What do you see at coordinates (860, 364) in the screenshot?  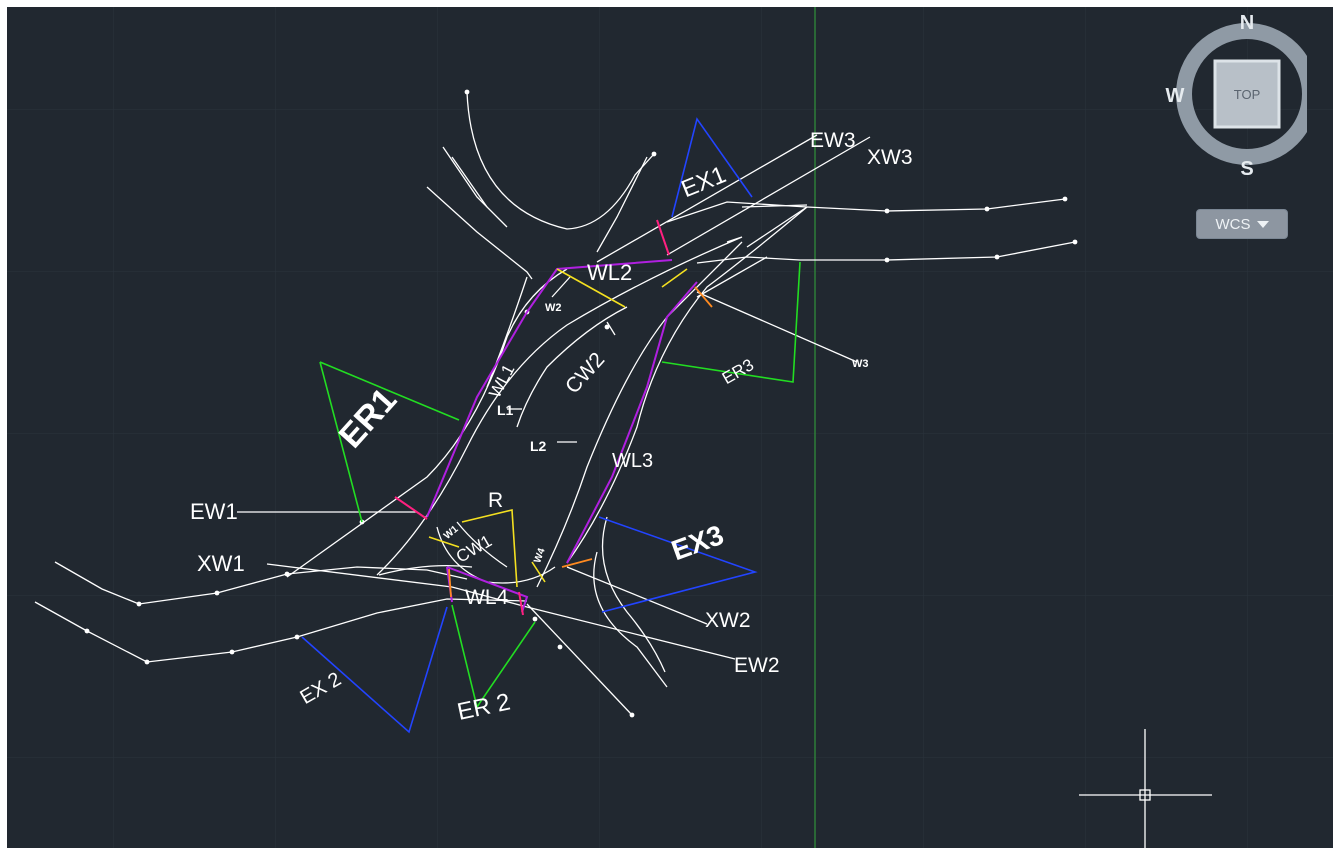 I see `label-w3: W3` at bounding box center [860, 364].